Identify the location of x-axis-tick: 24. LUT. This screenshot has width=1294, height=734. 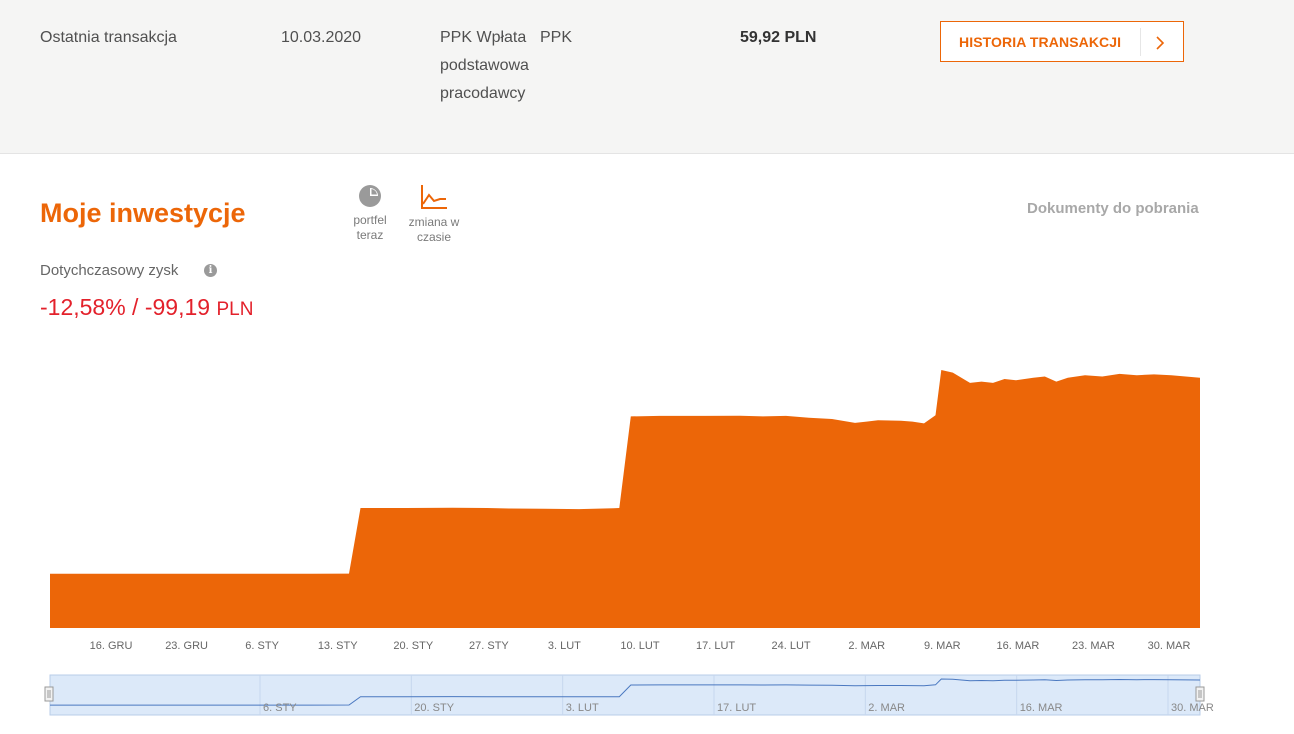
(791, 646).